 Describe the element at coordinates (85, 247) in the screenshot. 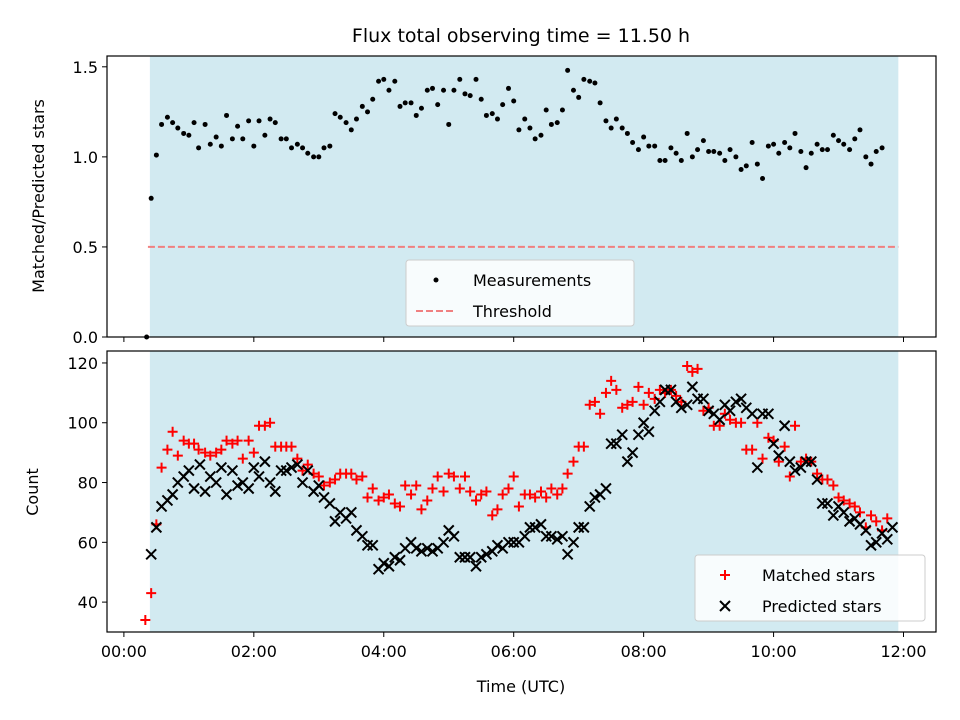

I see `y-tick-label: 0.5` at that location.